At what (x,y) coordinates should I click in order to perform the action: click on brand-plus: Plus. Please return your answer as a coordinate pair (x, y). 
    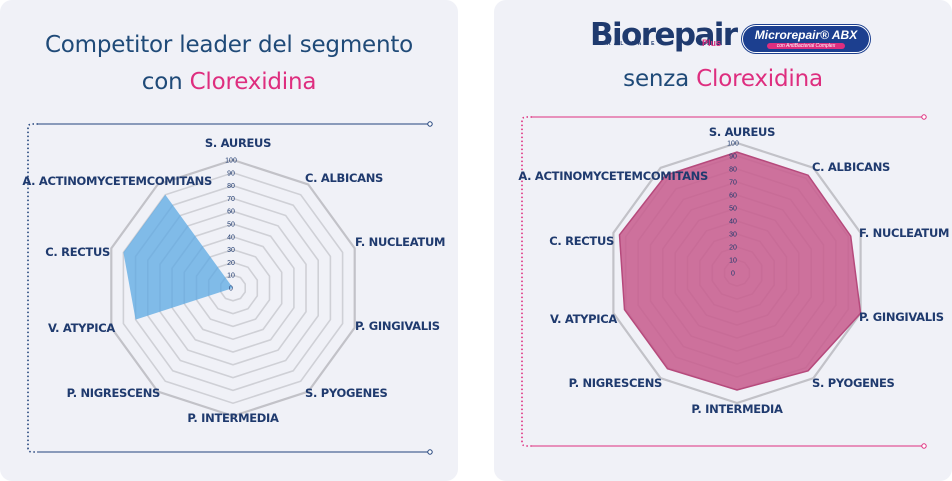
    Looking at the image, I should click on (712, 43).